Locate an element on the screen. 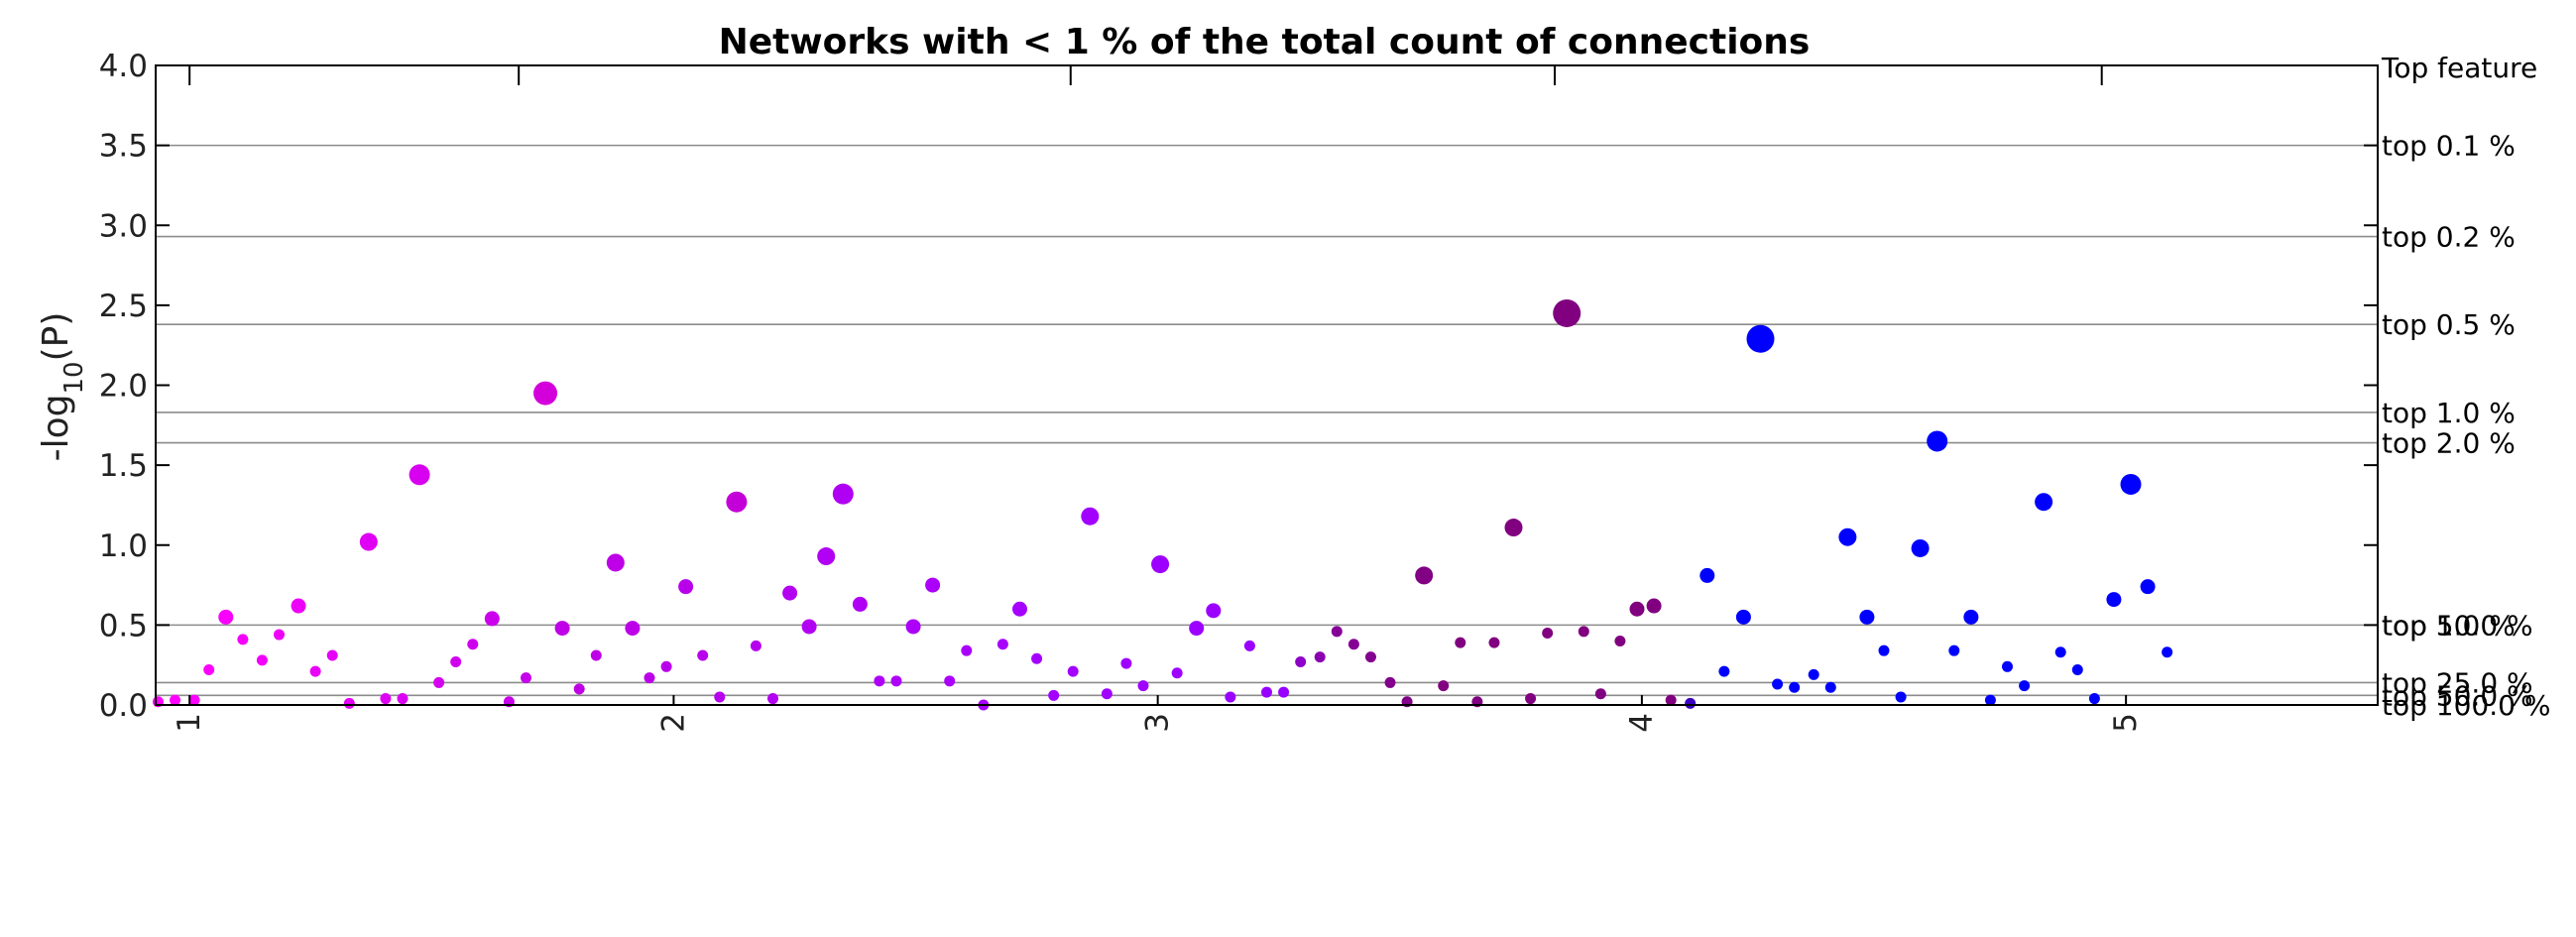  y-tick-label: 2.5 is located at coordinates (123, 306).